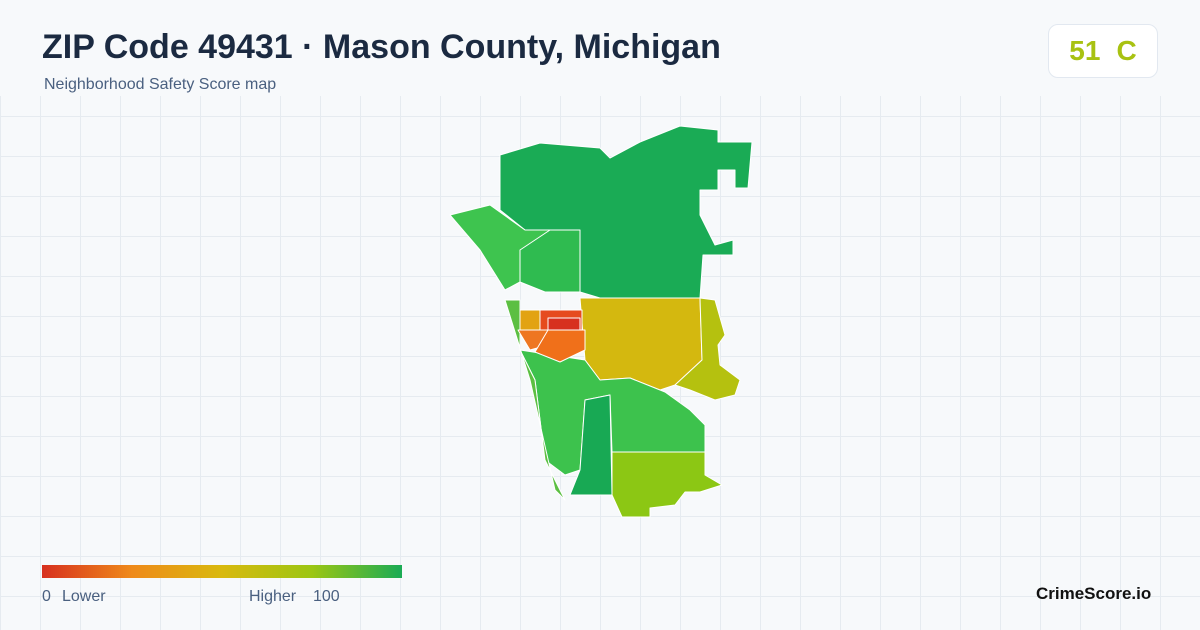 Image resolution: width=1200 pixels, height=630 pixels. I want to click on legend-max: 100, so click(326, 596).